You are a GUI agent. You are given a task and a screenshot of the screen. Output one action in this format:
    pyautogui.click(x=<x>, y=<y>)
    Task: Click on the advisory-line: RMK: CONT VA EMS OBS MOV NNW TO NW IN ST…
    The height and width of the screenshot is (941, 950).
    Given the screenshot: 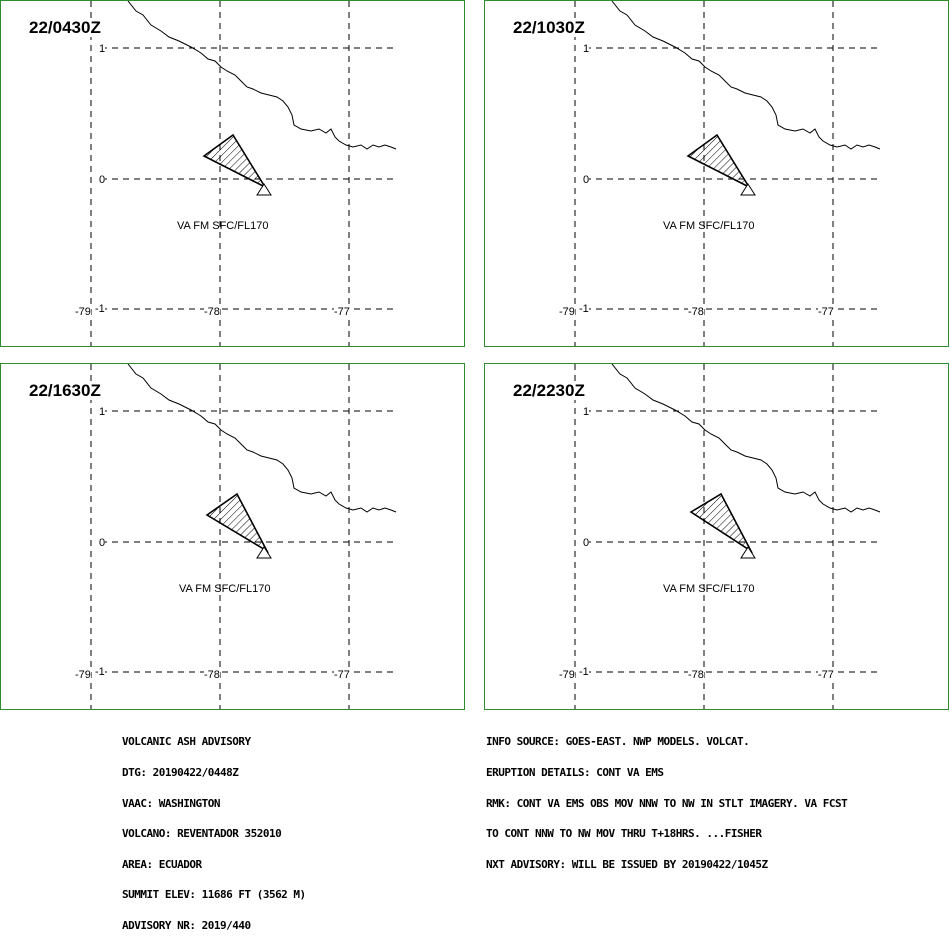 What is the action you would take?
    pyautogui.click(x=667, y=803)
    